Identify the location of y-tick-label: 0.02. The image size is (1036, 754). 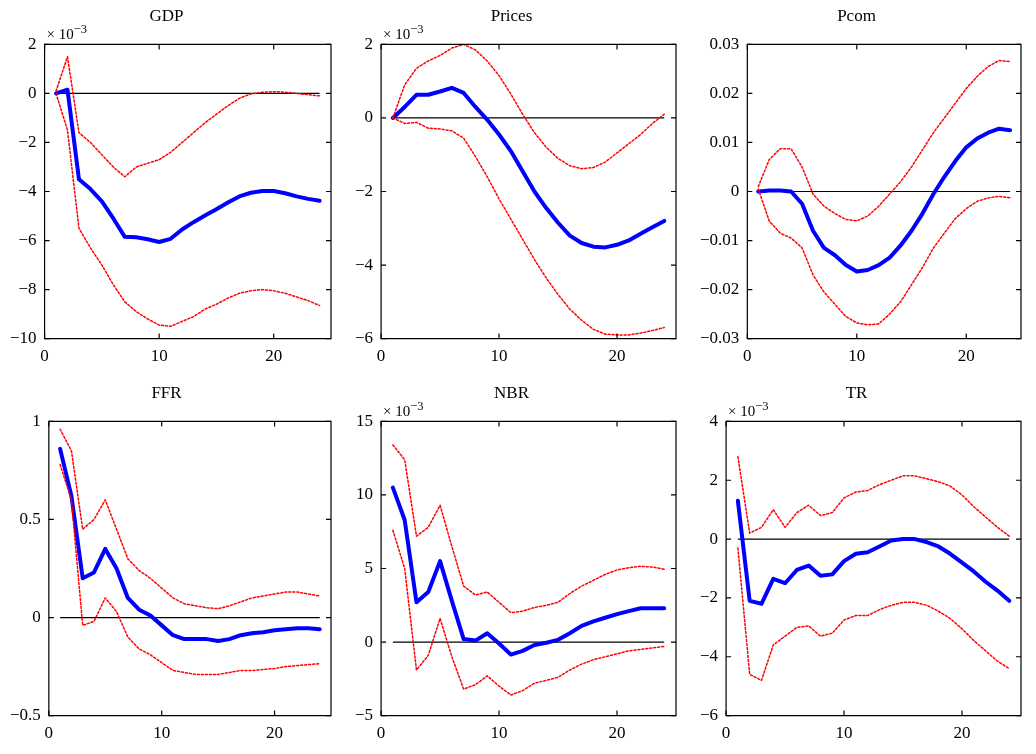
(724, 92).